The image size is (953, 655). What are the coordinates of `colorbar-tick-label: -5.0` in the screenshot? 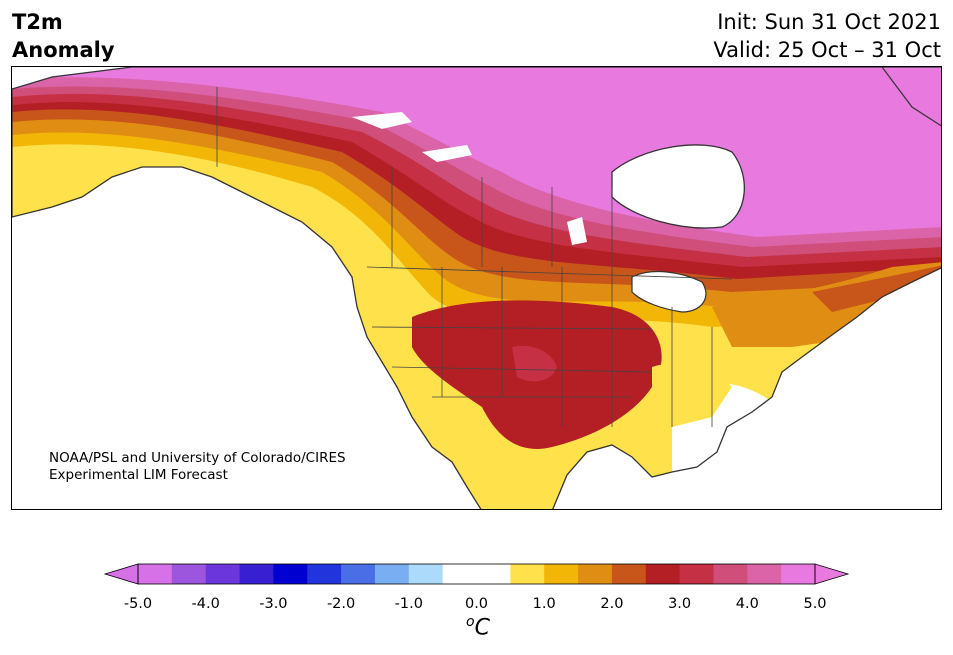 It's located at (138, 604).